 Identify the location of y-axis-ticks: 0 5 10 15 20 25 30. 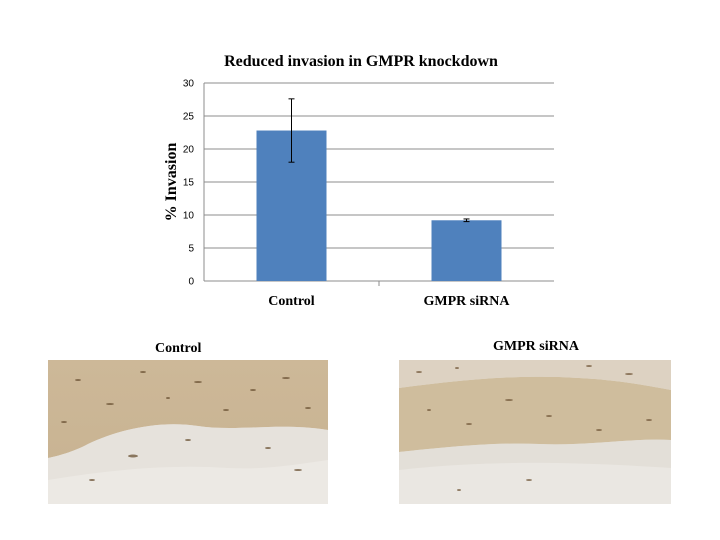
(189, 183).